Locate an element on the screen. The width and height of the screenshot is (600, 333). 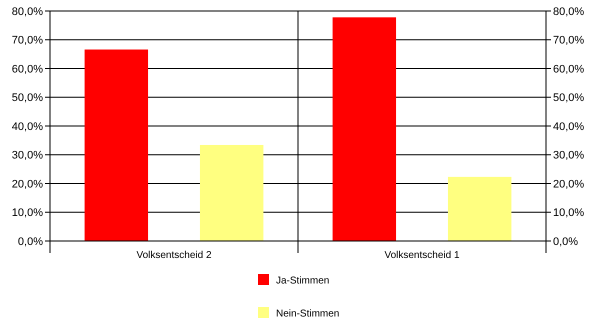
y-tick-label: 50,0% is located at coordinates (28, 98).